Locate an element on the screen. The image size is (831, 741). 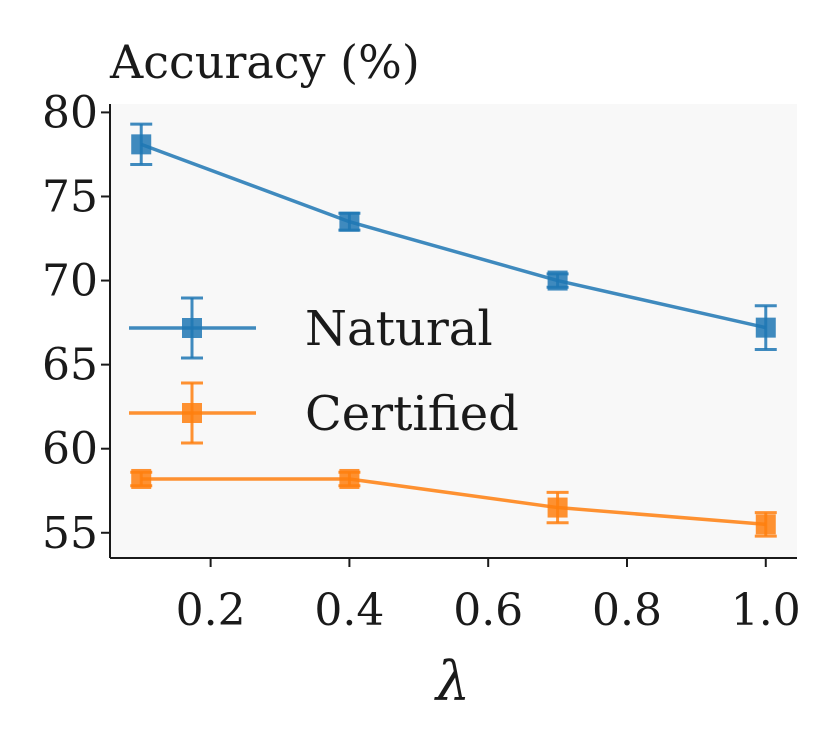
legend-item-certified: Certified is located at coordinates (324, 413).